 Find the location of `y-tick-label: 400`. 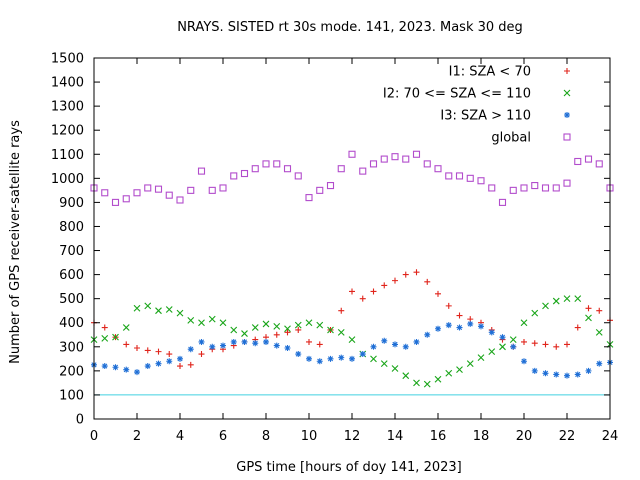

y-tick-label: 400 is located at coordinates (71, 323).